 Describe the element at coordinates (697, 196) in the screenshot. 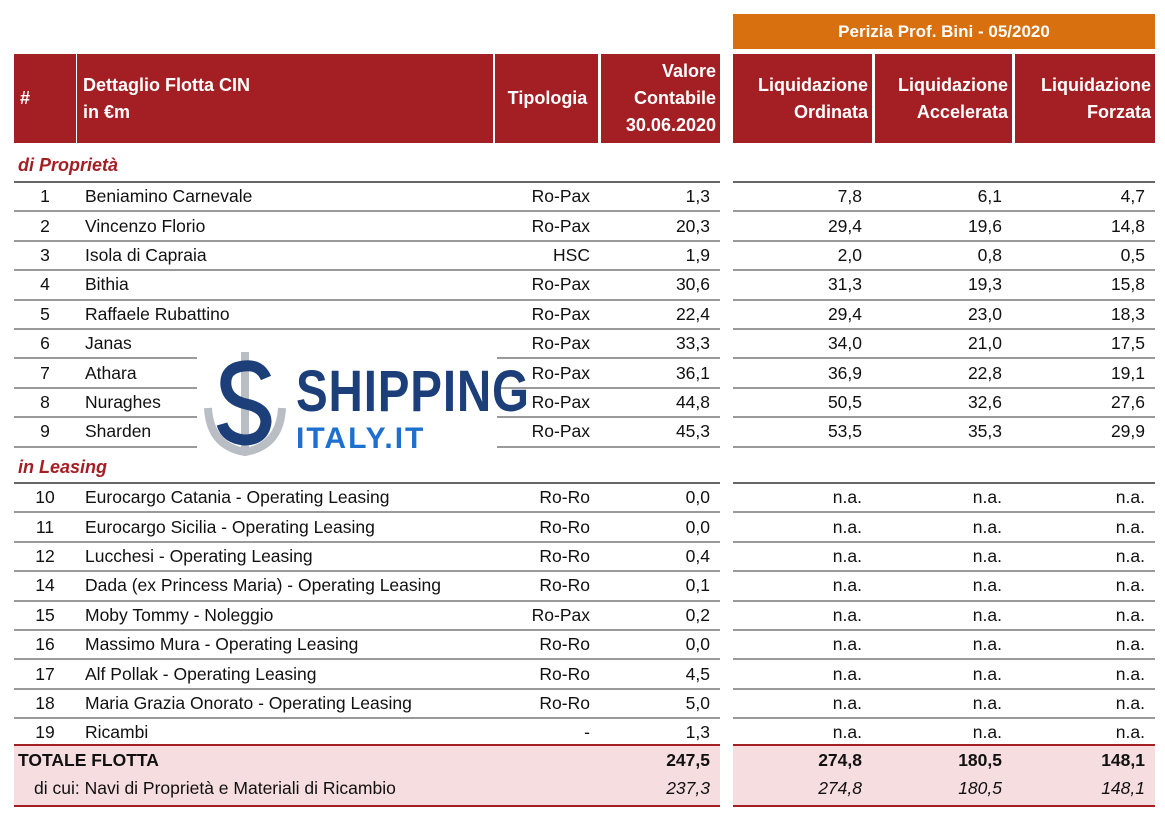

I see `table-cell: 1,3` at that location.